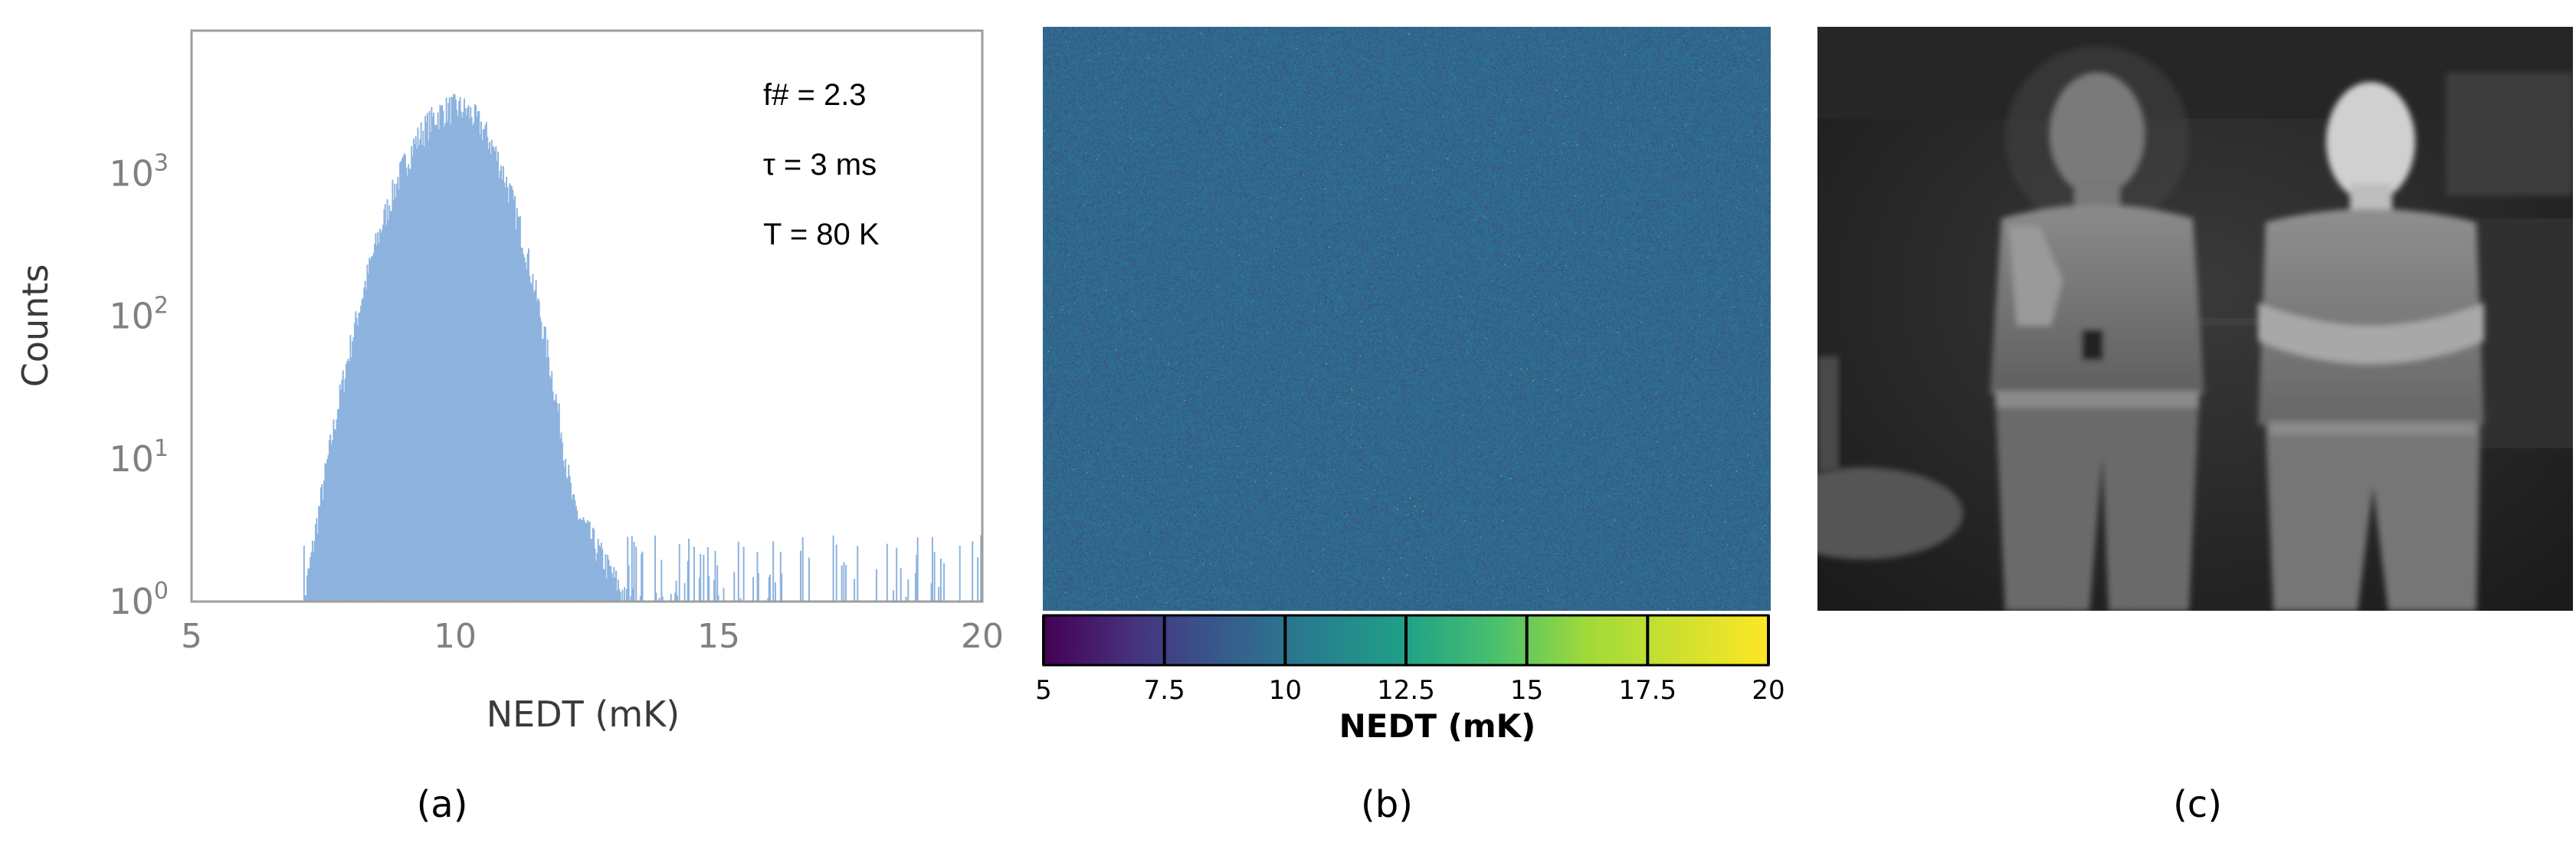 This screenshot has height=846, width=2576. I want to click on colorbar-tick-label: 5, so click(1043, 690).